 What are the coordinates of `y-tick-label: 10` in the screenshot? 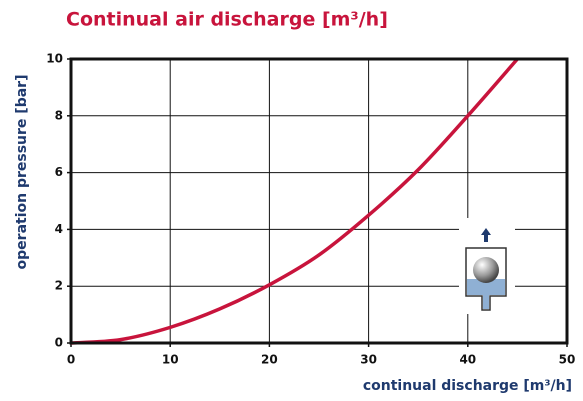 It's located at (54, 59).